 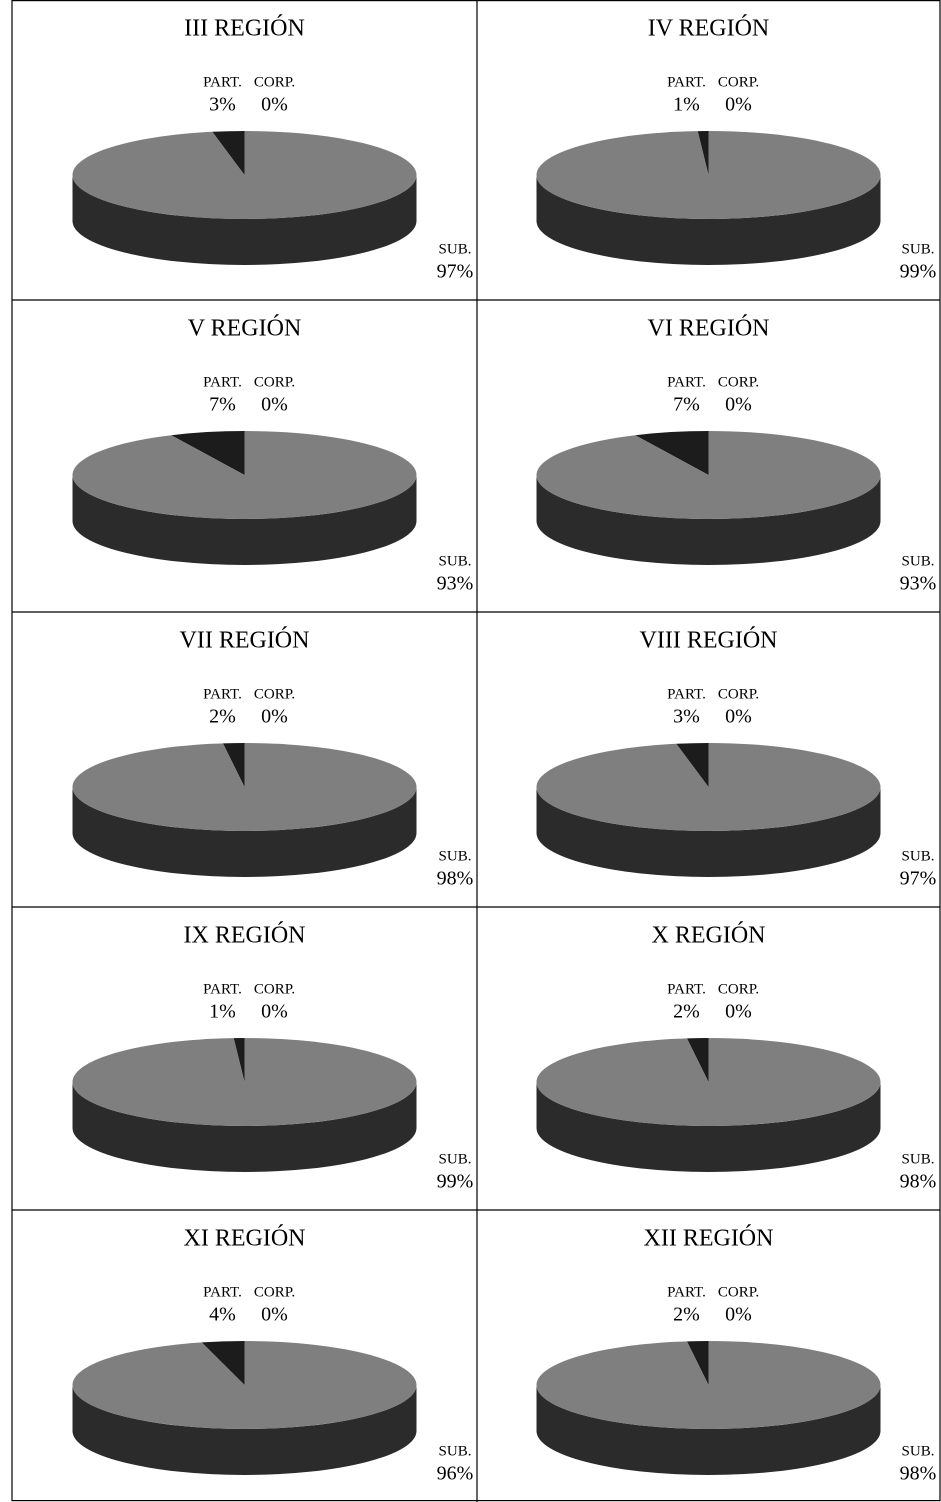 What do you see at coordinates (709, 640) in the screenshot?
I see `chart-title: VIII REGIÓN` at bounding box center [709, 640].